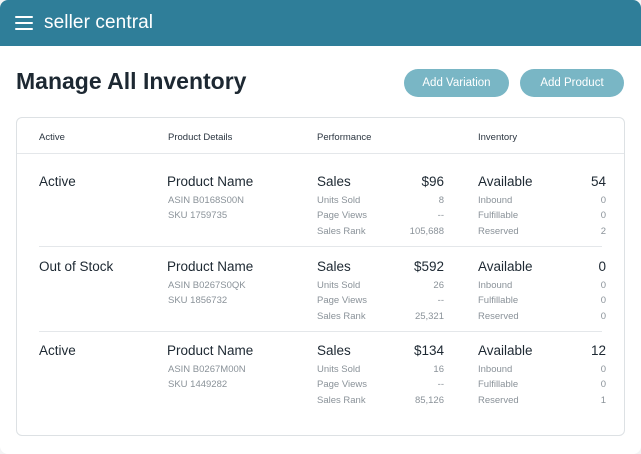  What do you see at coordinates (428, 266) in the screenshot?
I see `sales-value: $592` at bounding box center [428, 266].